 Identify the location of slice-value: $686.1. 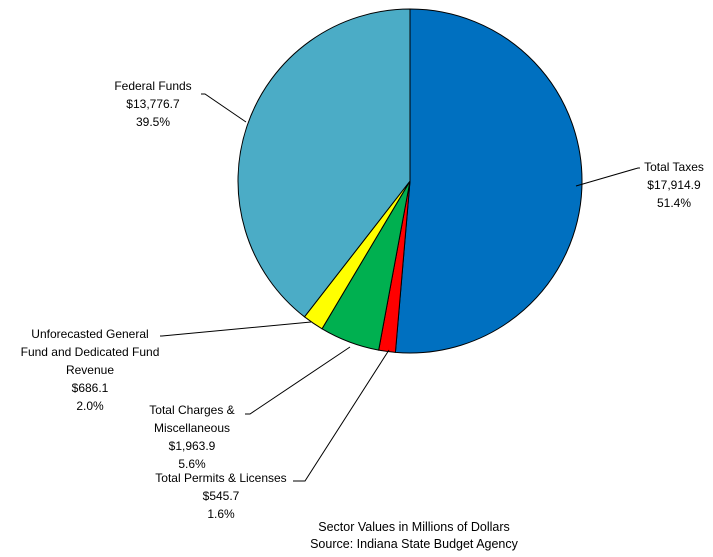
(90, 388).